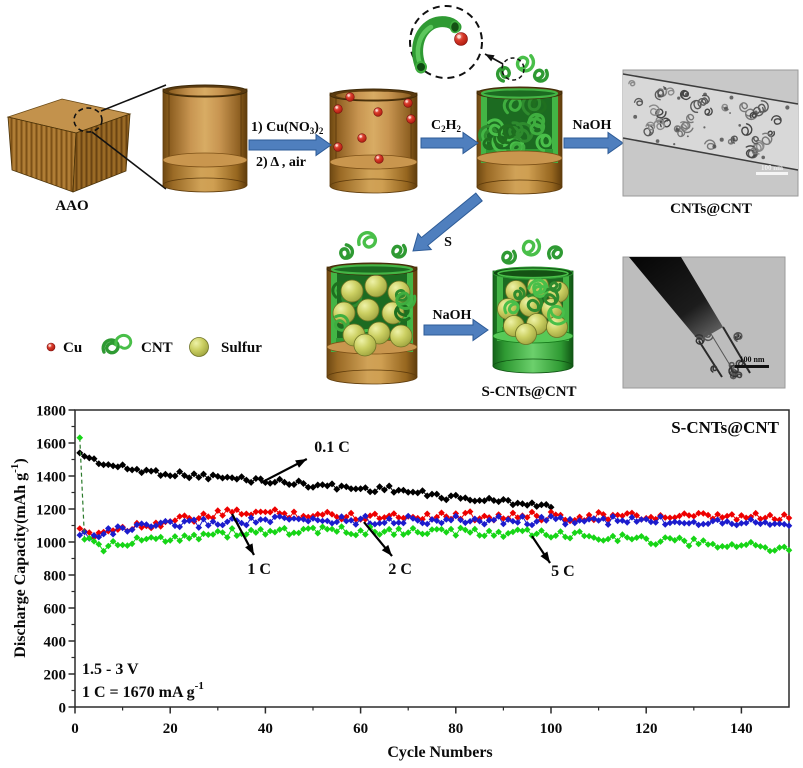  I want to click on annotation-1C: 1 C, so click(251, 545).